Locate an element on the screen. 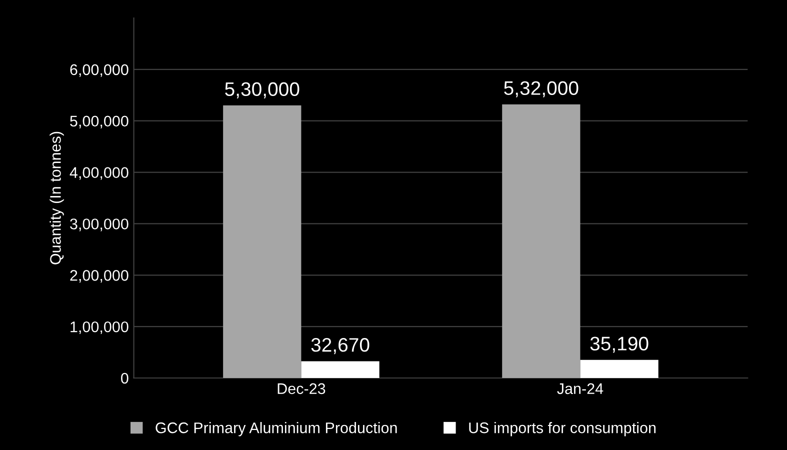 The height and width of the screenshot is (450, 787). legend-label: US imports for consumption is located at coordinates (562, 429).